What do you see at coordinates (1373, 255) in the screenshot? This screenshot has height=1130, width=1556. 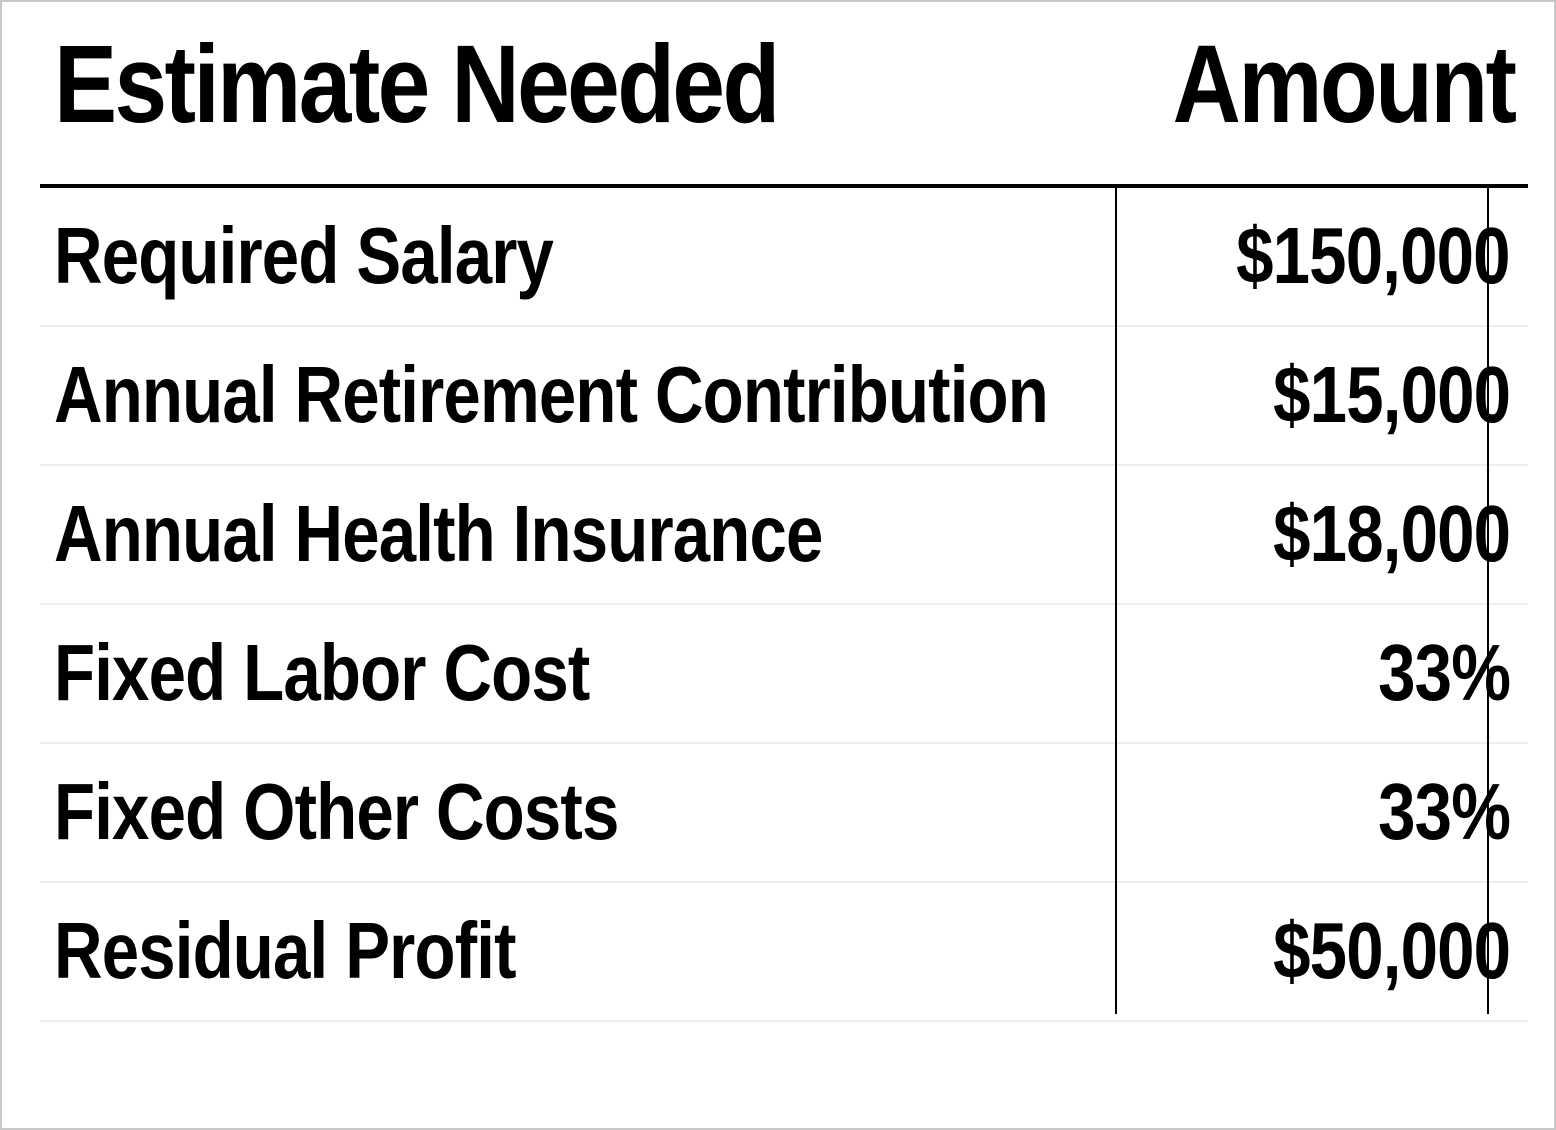 I see `row-value: $150,000` at bounding box center [1373, 255].